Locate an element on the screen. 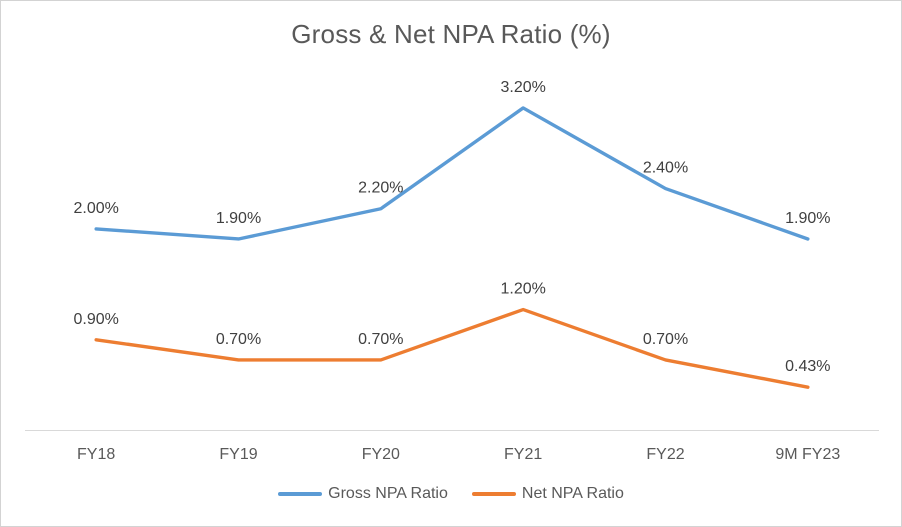 This screenshot has width=902, height=527. x-axis-label: 9M FY23 is located at coordinates (807, 454).